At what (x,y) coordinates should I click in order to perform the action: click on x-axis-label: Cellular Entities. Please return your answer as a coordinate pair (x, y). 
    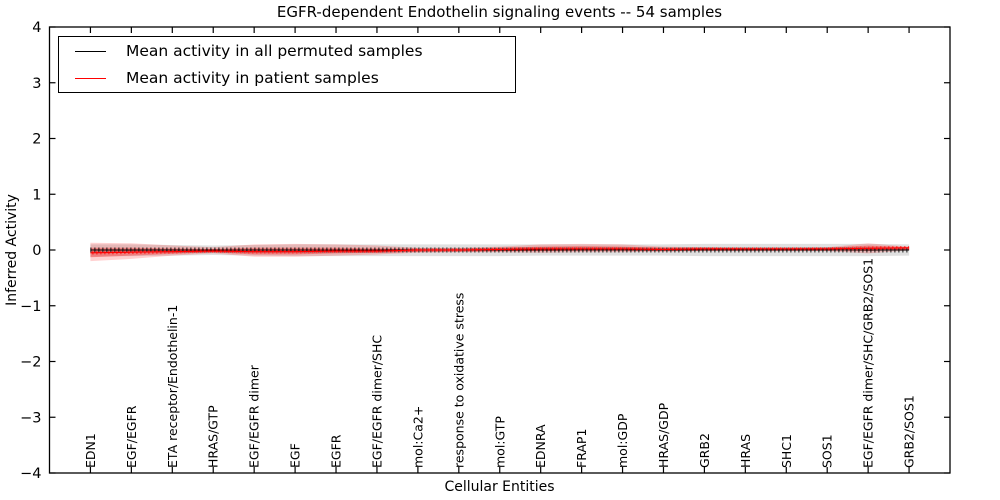
    Looking at the image, I should click on (499, 487).